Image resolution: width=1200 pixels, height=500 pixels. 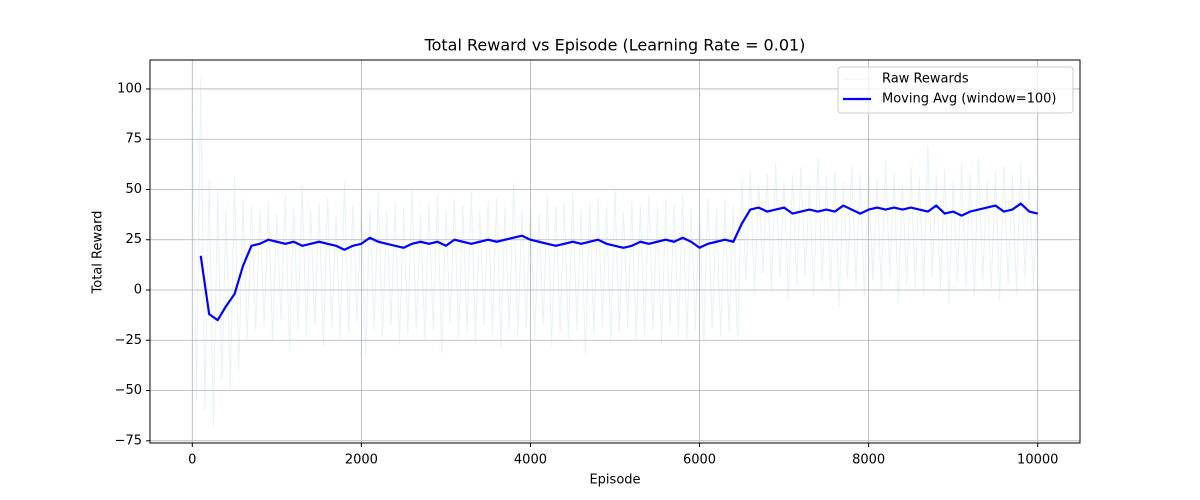 I want to click on y-tick-label: 75, so click(x=133, y=139).